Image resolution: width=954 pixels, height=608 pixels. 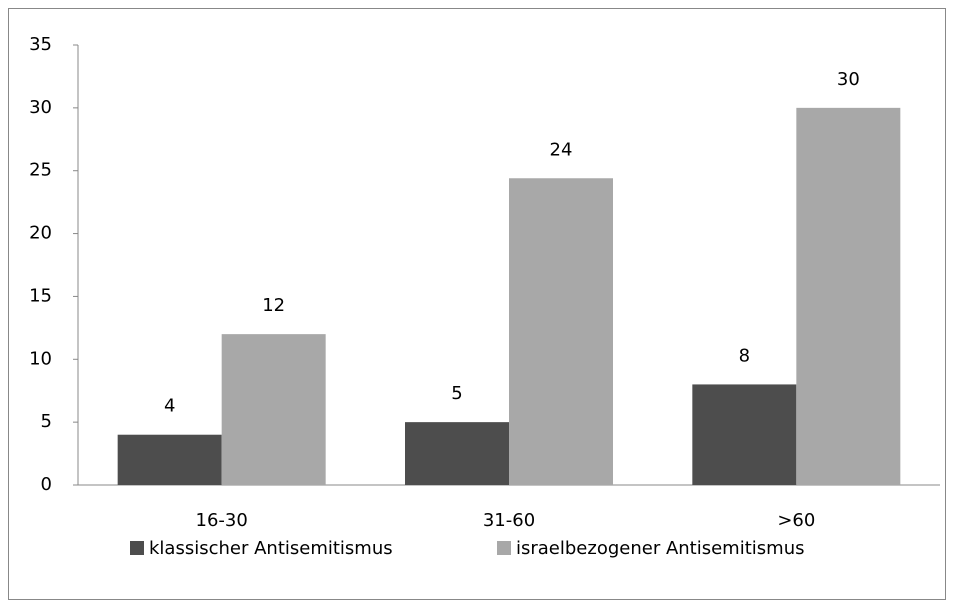 I want to click on data-label: 24, so click(x=561, y=149).